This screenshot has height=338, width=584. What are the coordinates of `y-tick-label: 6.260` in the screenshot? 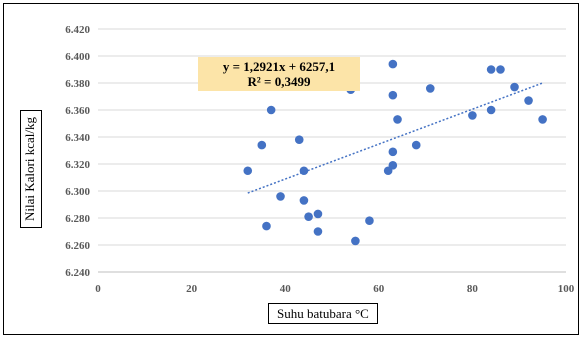 It's located at (77, 246).